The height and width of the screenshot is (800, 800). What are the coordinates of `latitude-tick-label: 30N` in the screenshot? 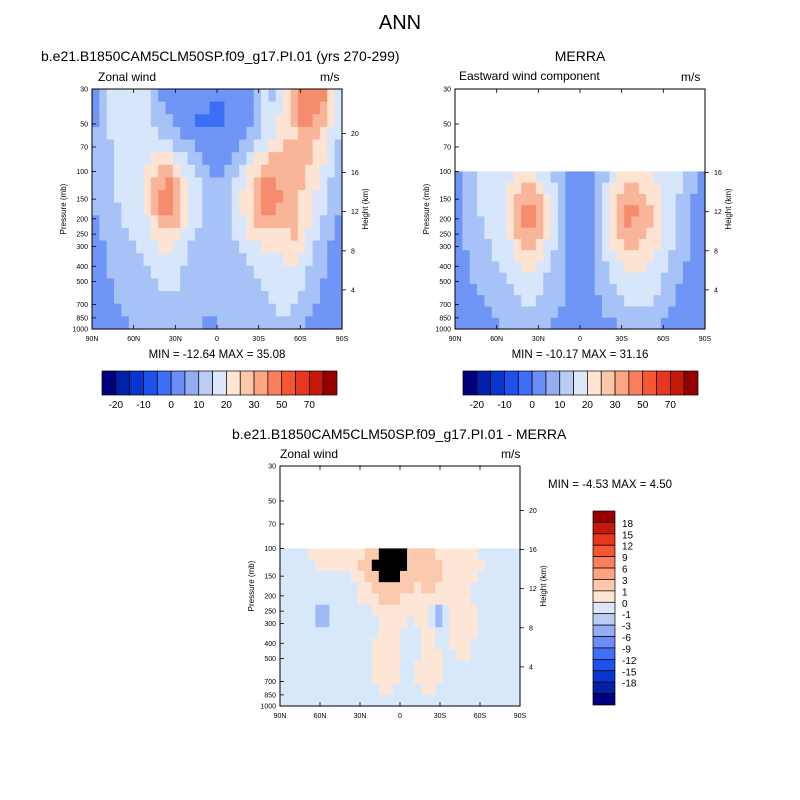 It's located at (175, 339).